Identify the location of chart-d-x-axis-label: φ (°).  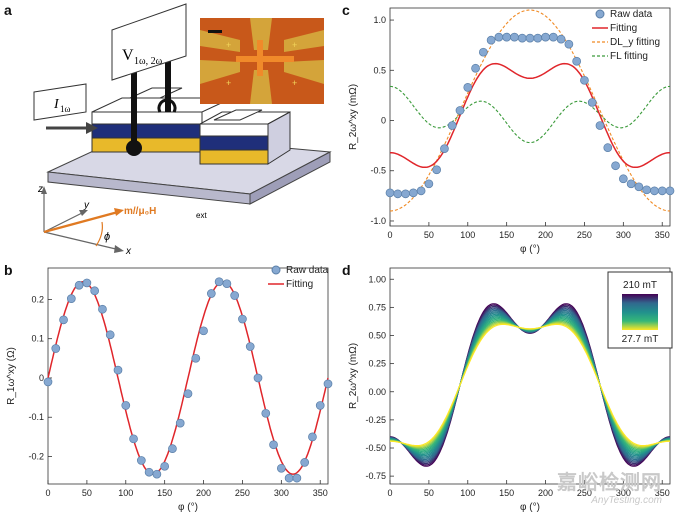
(530, 507).